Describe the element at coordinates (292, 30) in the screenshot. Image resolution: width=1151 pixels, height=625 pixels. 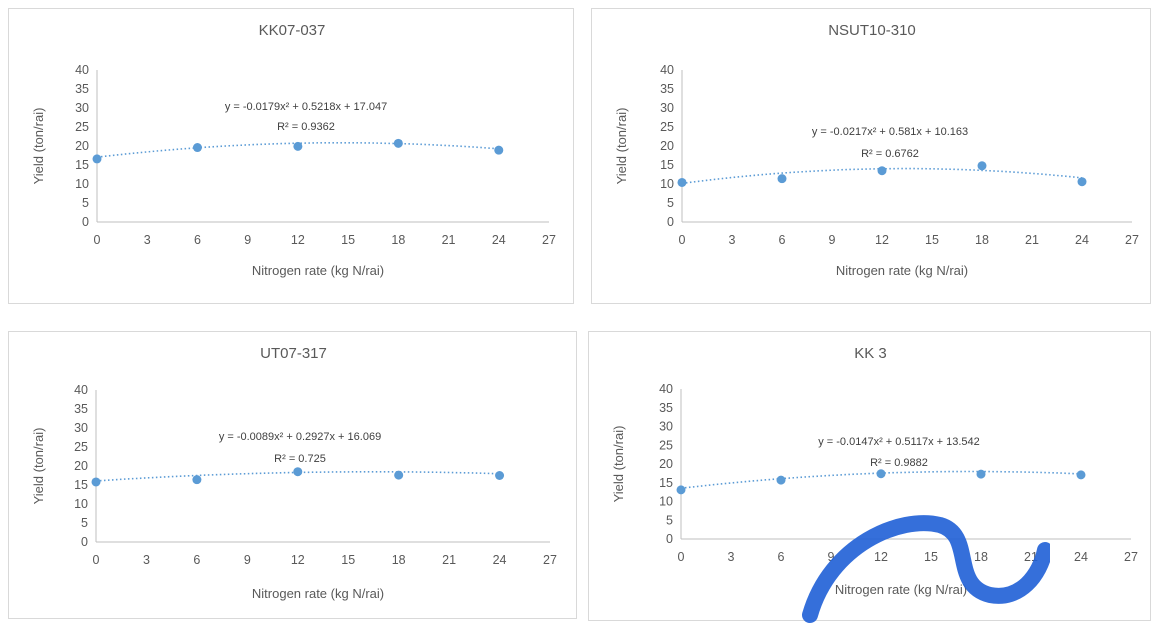
I see `chart-title: KK07-037` at that location.